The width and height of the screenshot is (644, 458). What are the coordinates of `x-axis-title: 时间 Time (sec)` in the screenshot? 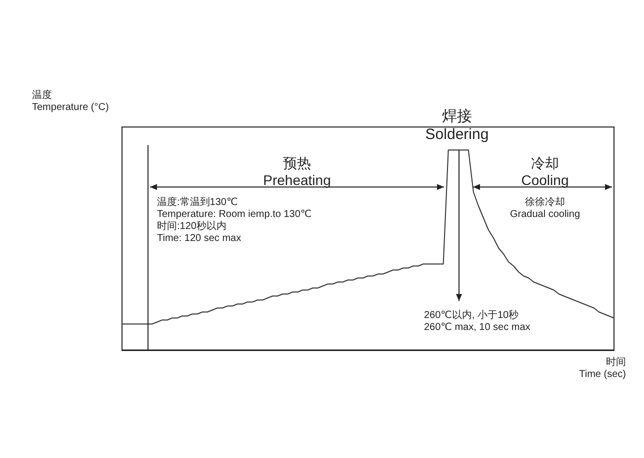 It's located at (602, 369).